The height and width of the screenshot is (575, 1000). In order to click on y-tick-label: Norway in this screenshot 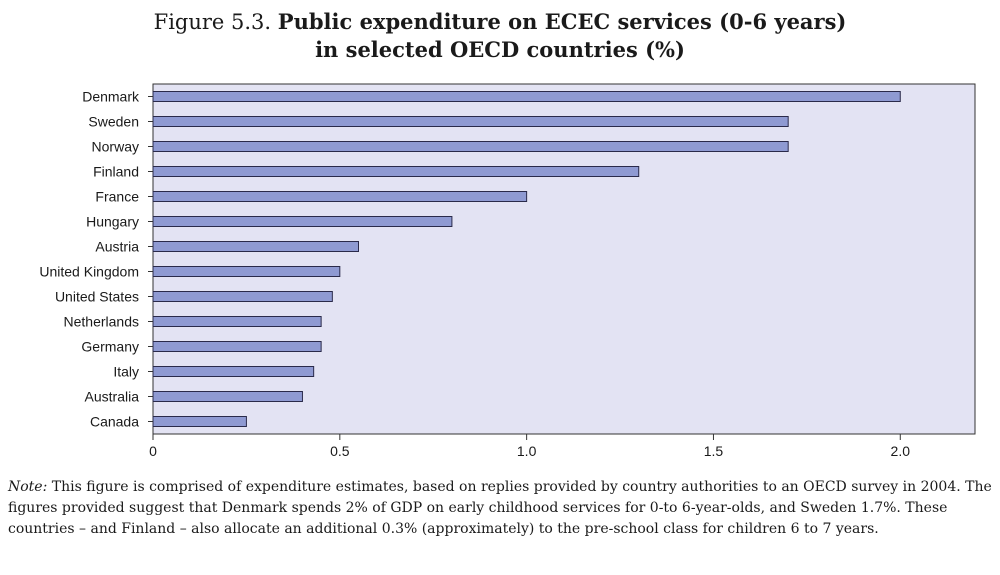, I will do `click(115, 147)`.